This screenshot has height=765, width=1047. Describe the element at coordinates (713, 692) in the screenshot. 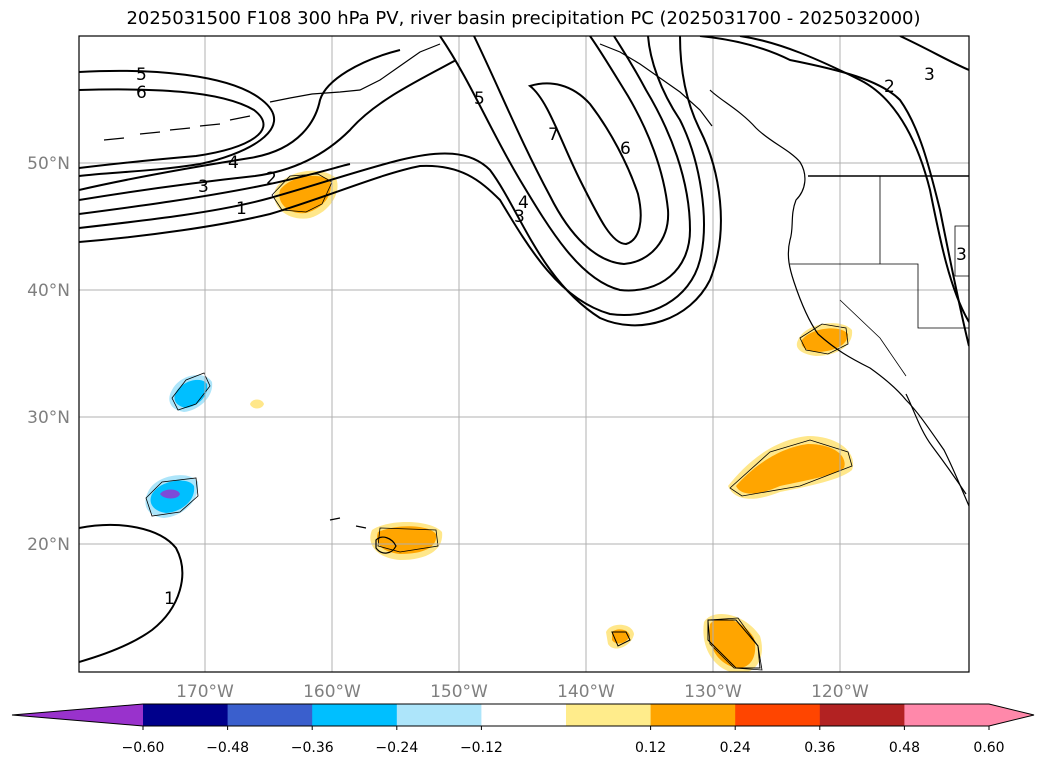

I see `lon-label: 130°W` at that location.